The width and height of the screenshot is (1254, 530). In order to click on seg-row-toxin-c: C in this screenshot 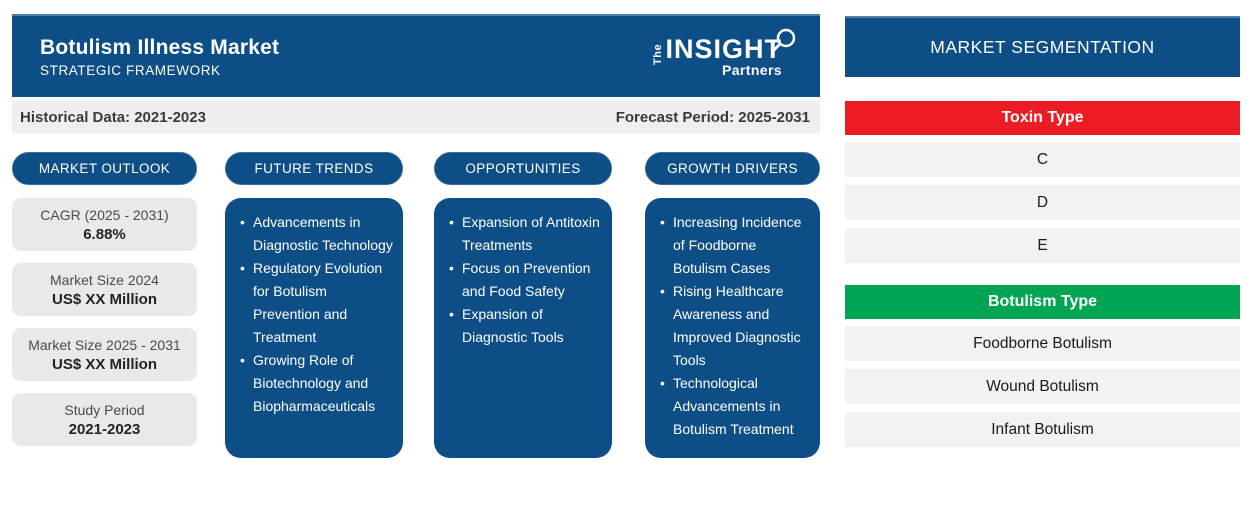, I will do `click(1042, 159)`.